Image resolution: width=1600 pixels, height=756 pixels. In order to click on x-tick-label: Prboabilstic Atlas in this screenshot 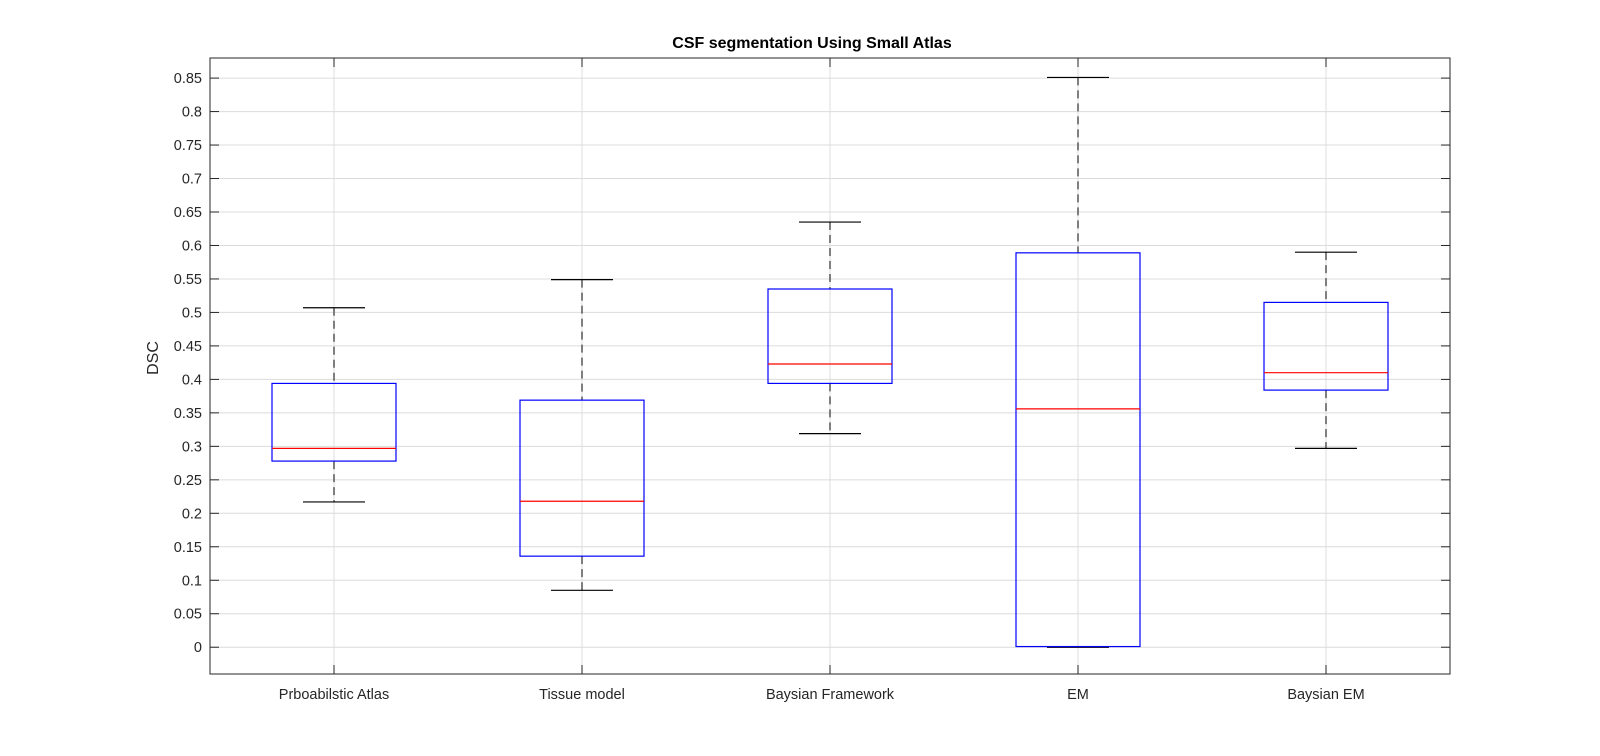, I will do `click(334, 695)`.